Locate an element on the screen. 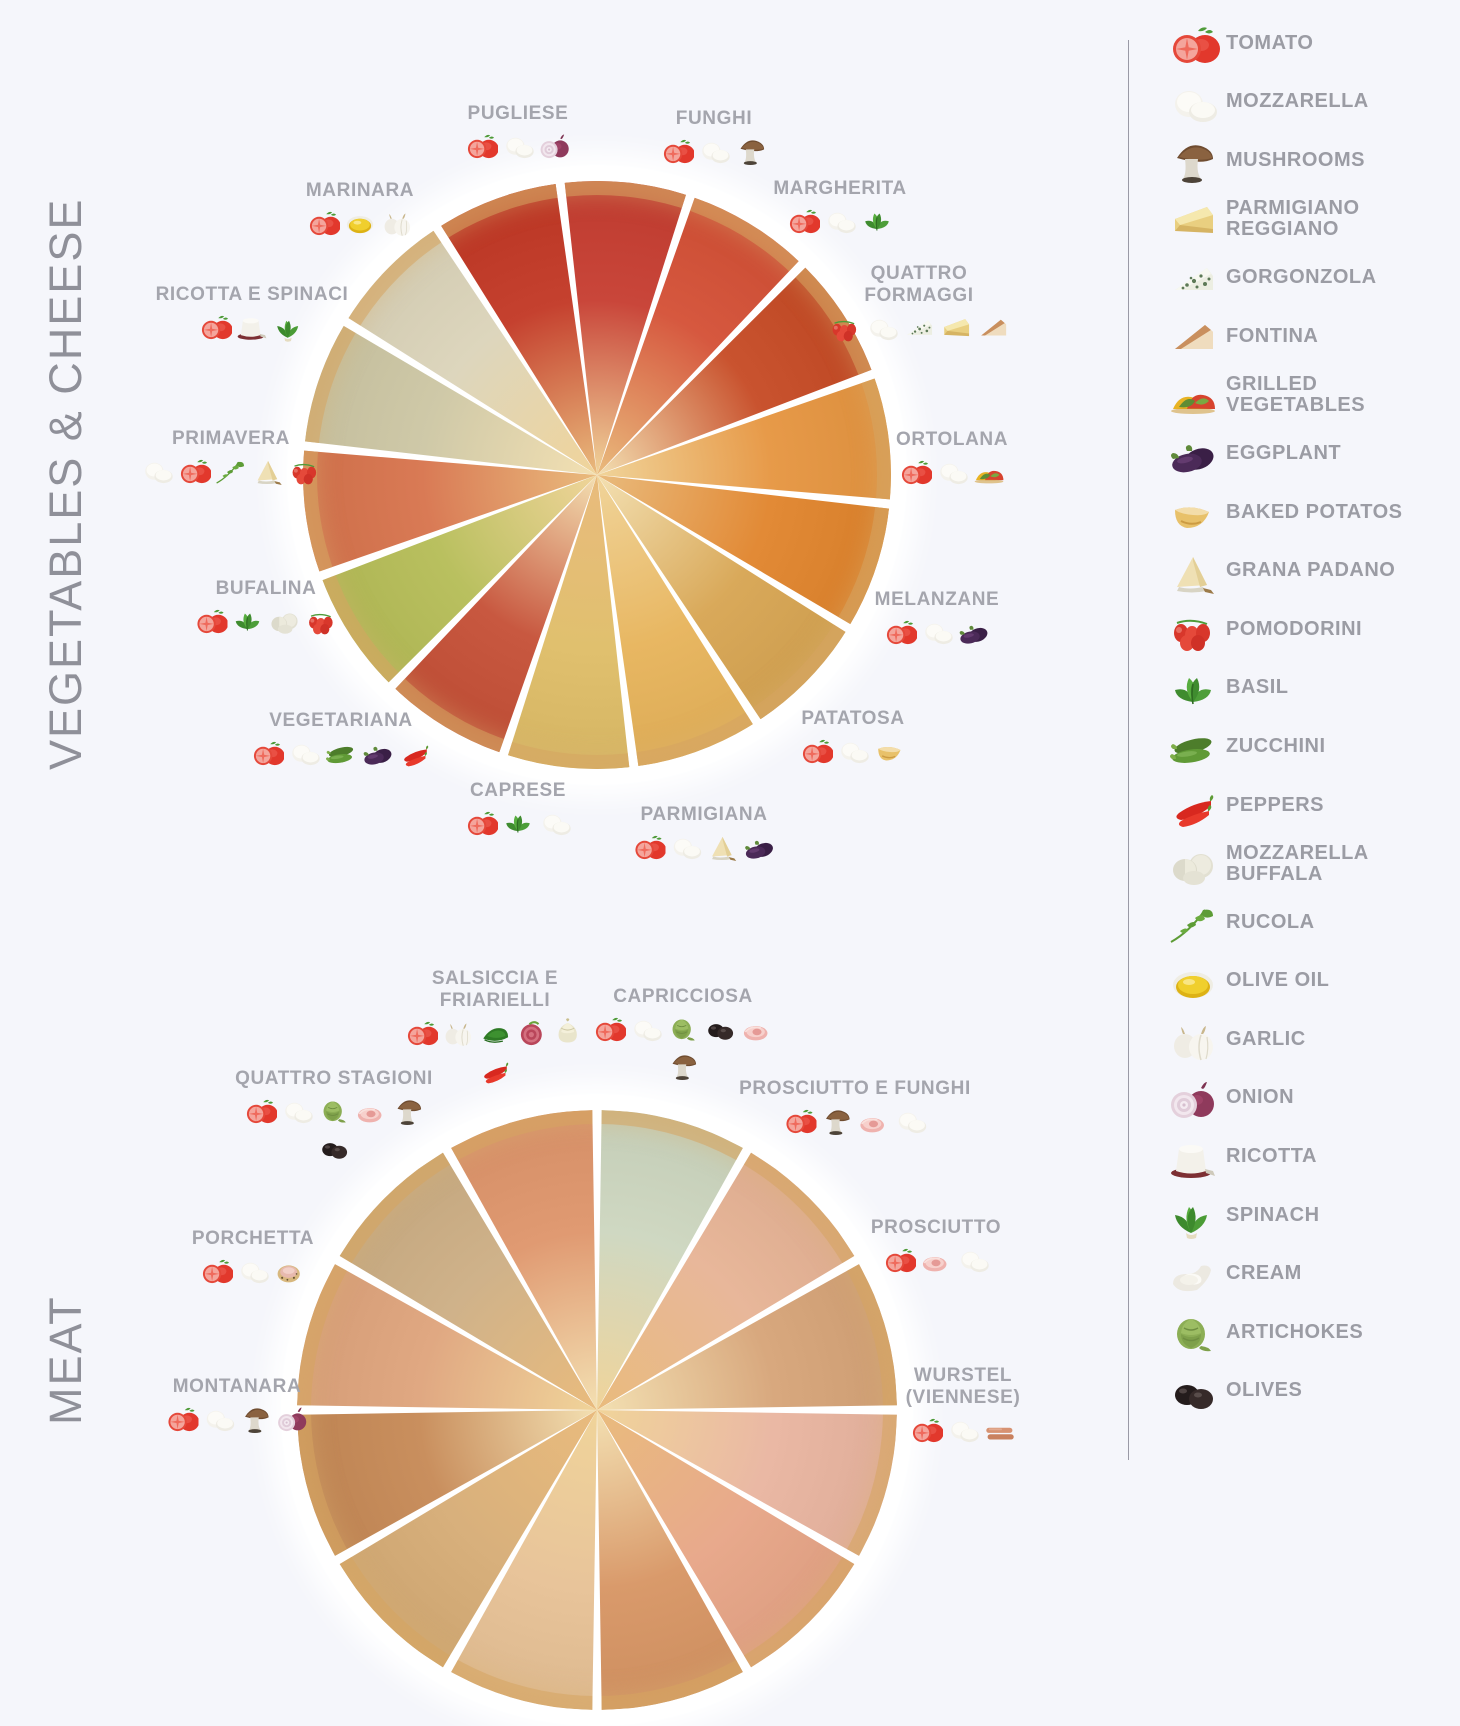  pizza-label-bufalina: BUFALINA is located at coordinates (266, 588).